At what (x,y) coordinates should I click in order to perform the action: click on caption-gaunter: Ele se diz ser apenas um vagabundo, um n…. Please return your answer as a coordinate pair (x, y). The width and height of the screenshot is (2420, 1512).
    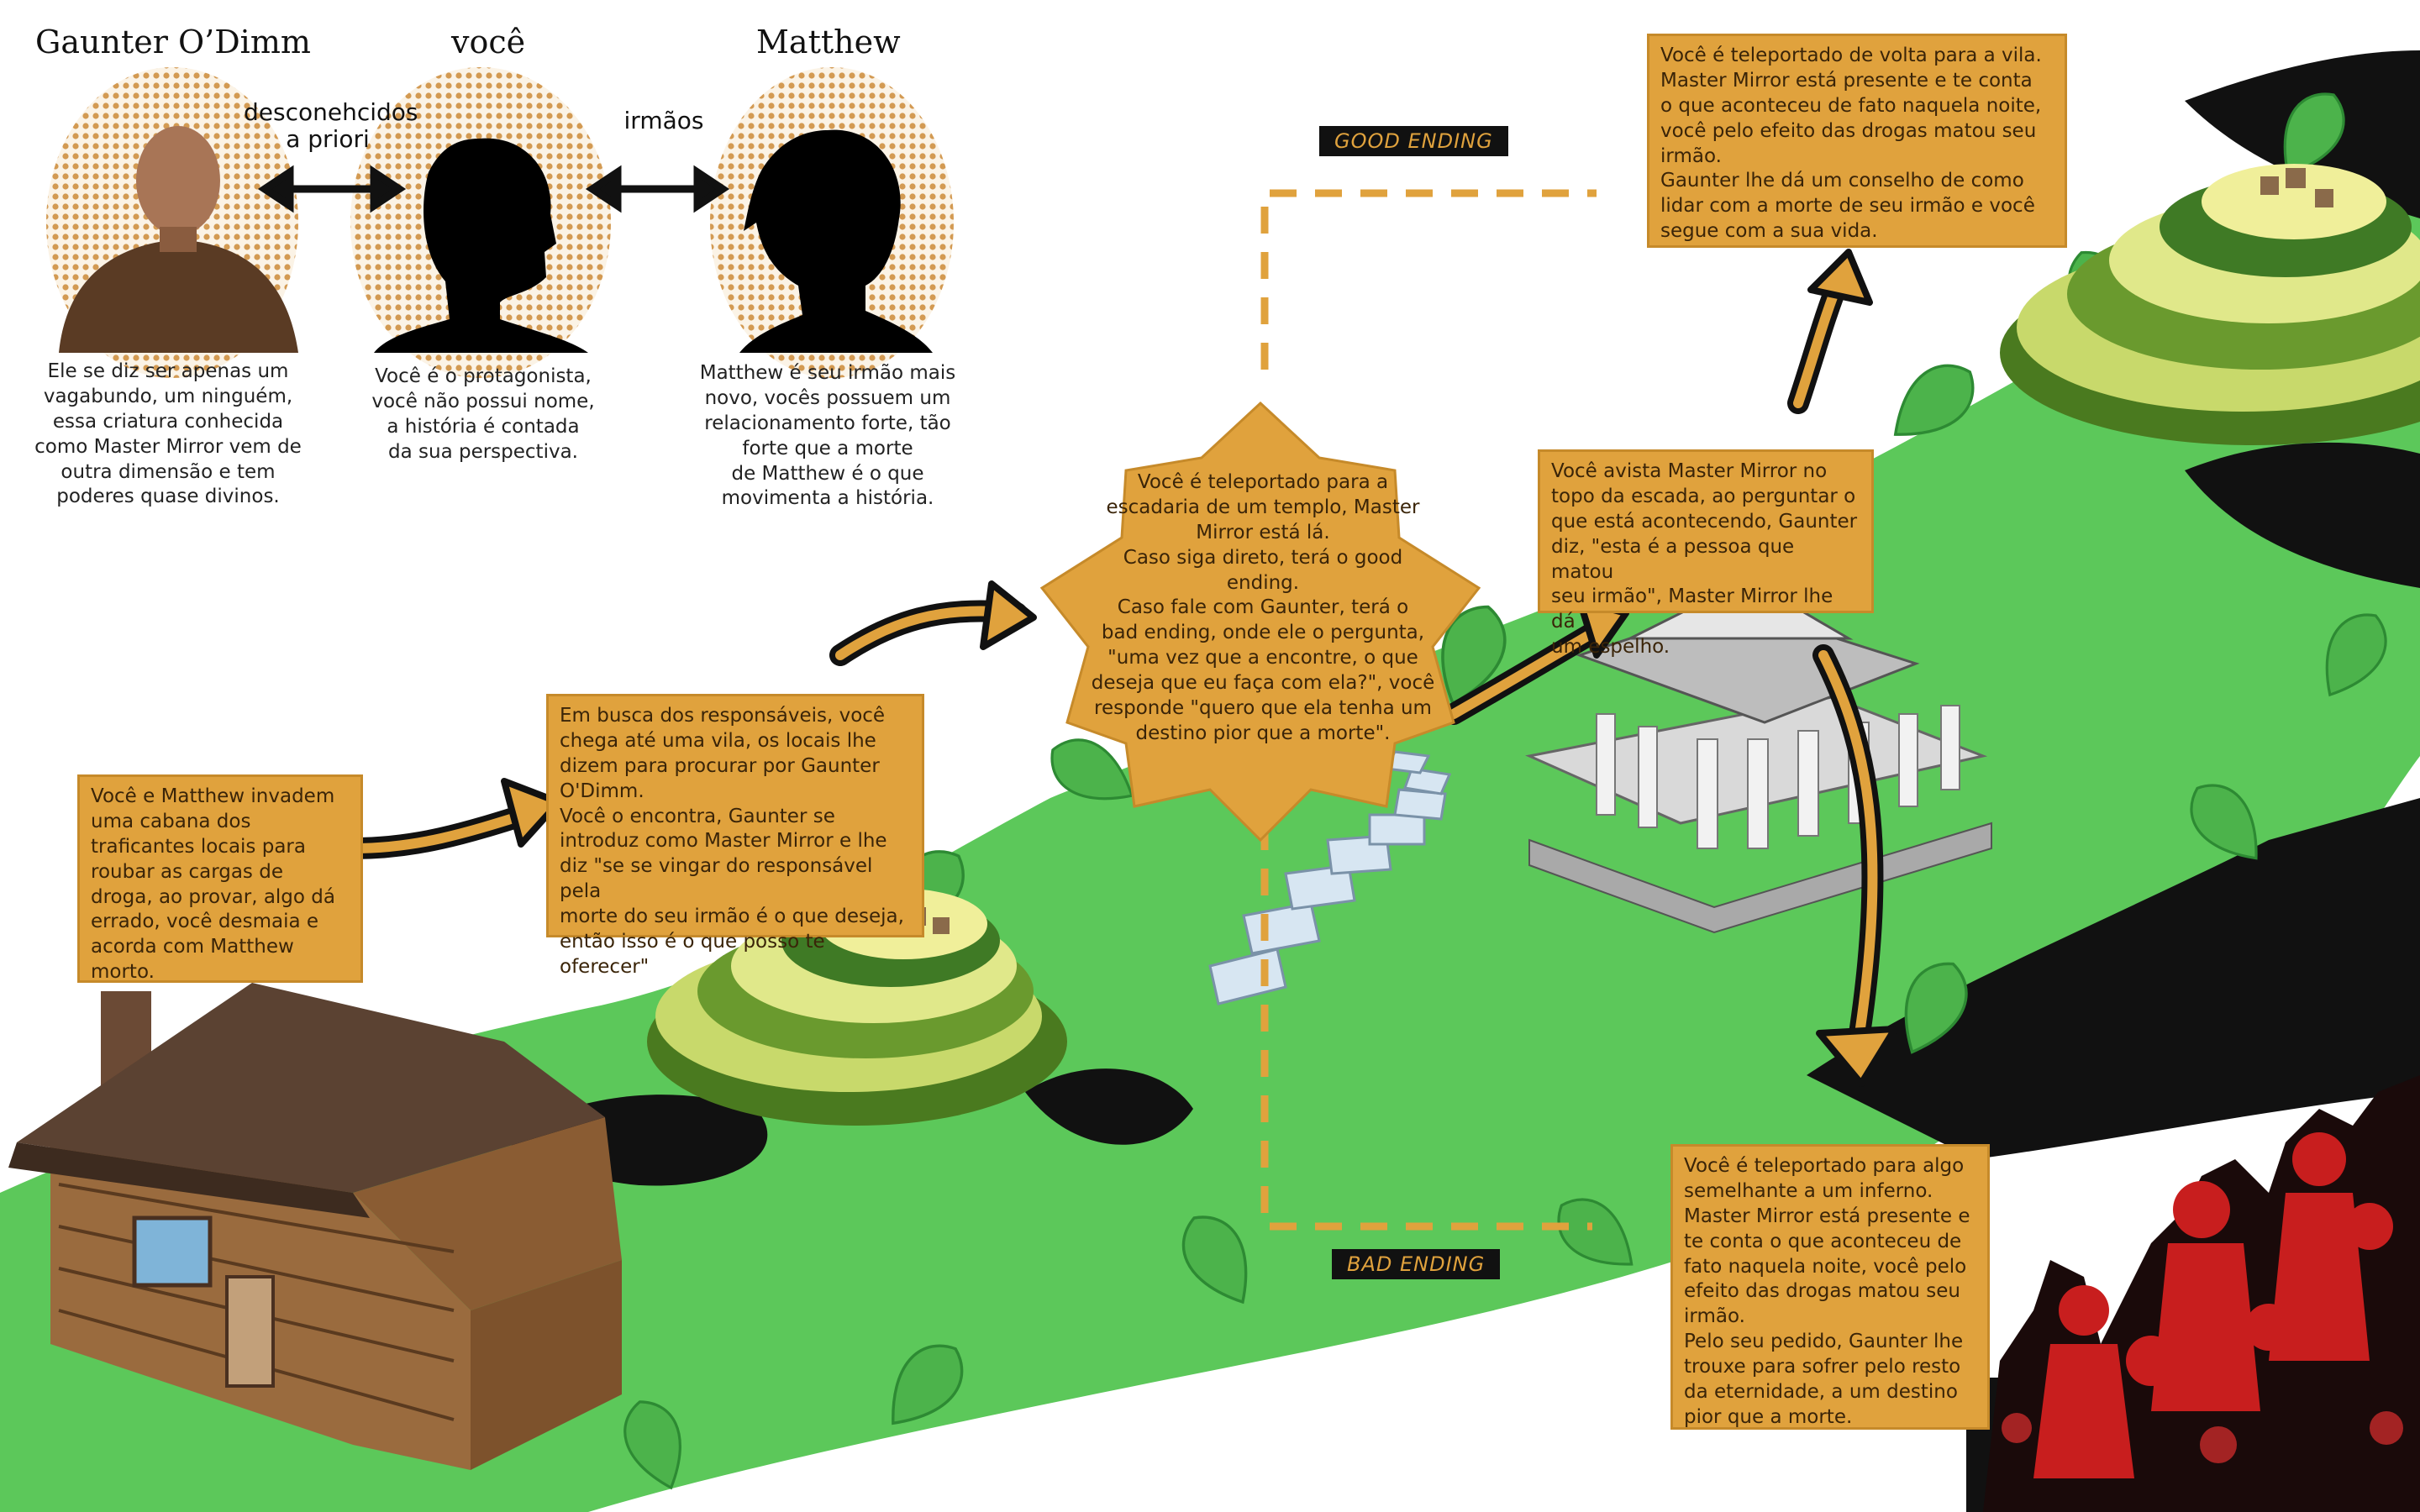
    Looking at the image, I should click on (168, 434).